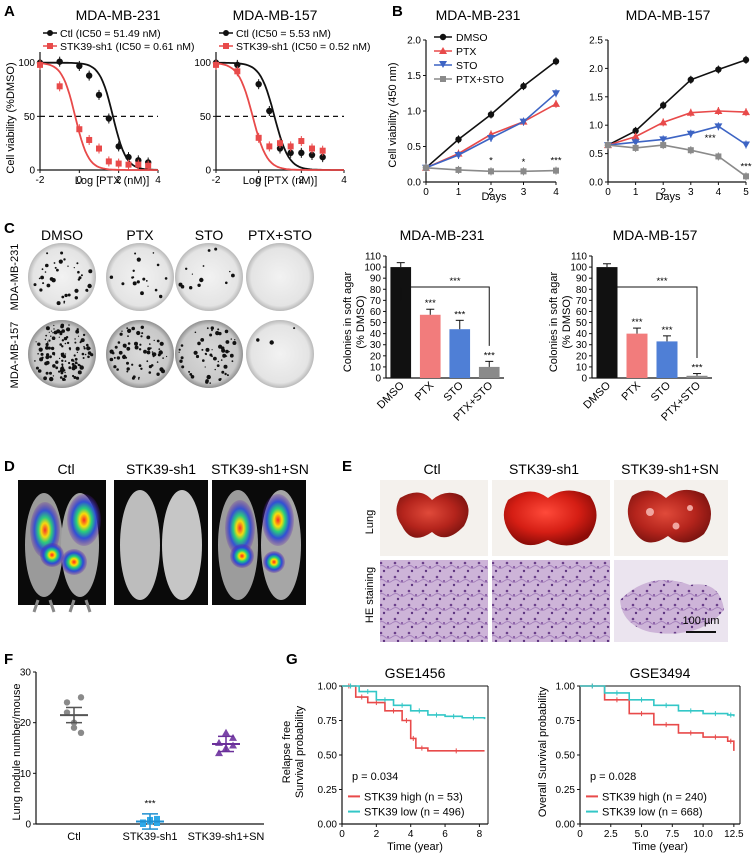 The height and width of the screenshot is (856, 754). What do you see at coordinates (445, 834) in the screenshot?
I see `x-tick-label: 6` at bounding box center [445, 834].